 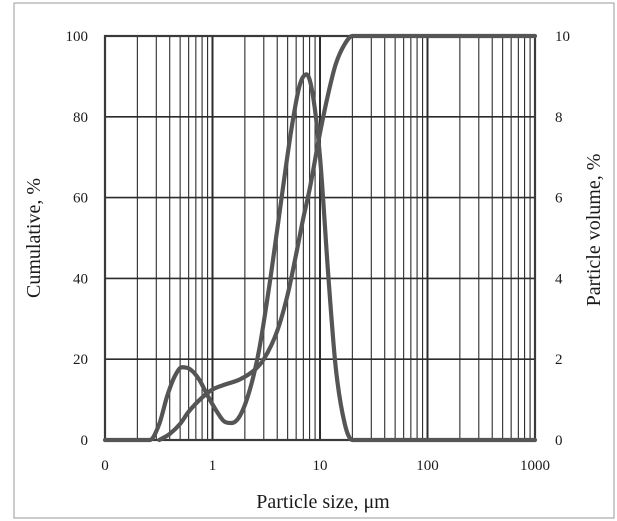 What do you see at coordinates (559, 279) in the screenshot?
I see `y-right-tick-label: 4` at bounding box center [559, 279].